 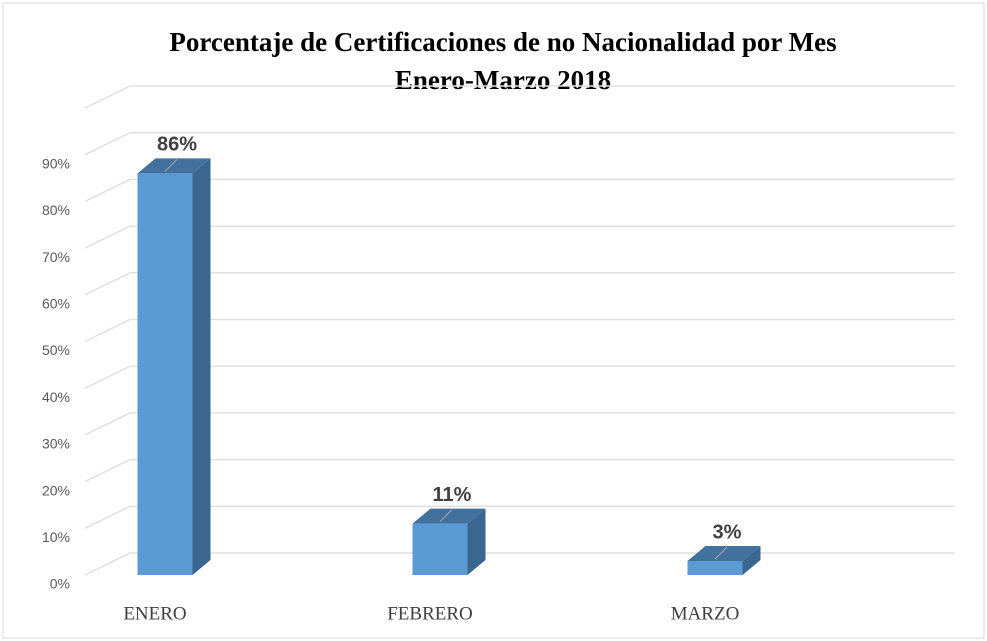 What do you see at coordinates (56, 304) in the screenshot?
I see `y-tick-label: 60%` at bounding box center [56, 304].